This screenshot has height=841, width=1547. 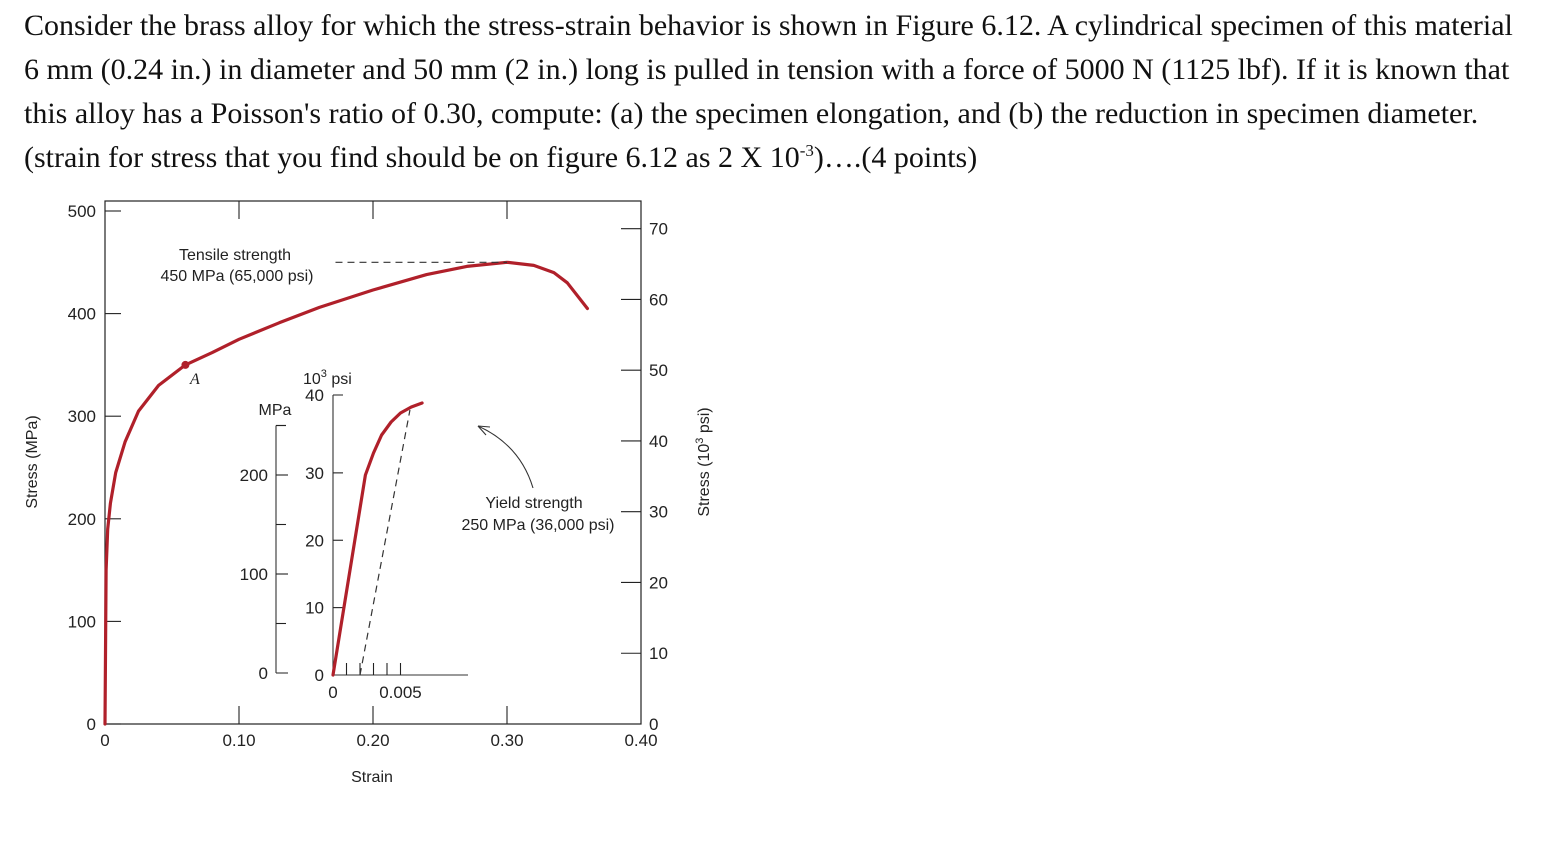 I want to click on question-part2: )….(4 points), so click(x=895, y=157).